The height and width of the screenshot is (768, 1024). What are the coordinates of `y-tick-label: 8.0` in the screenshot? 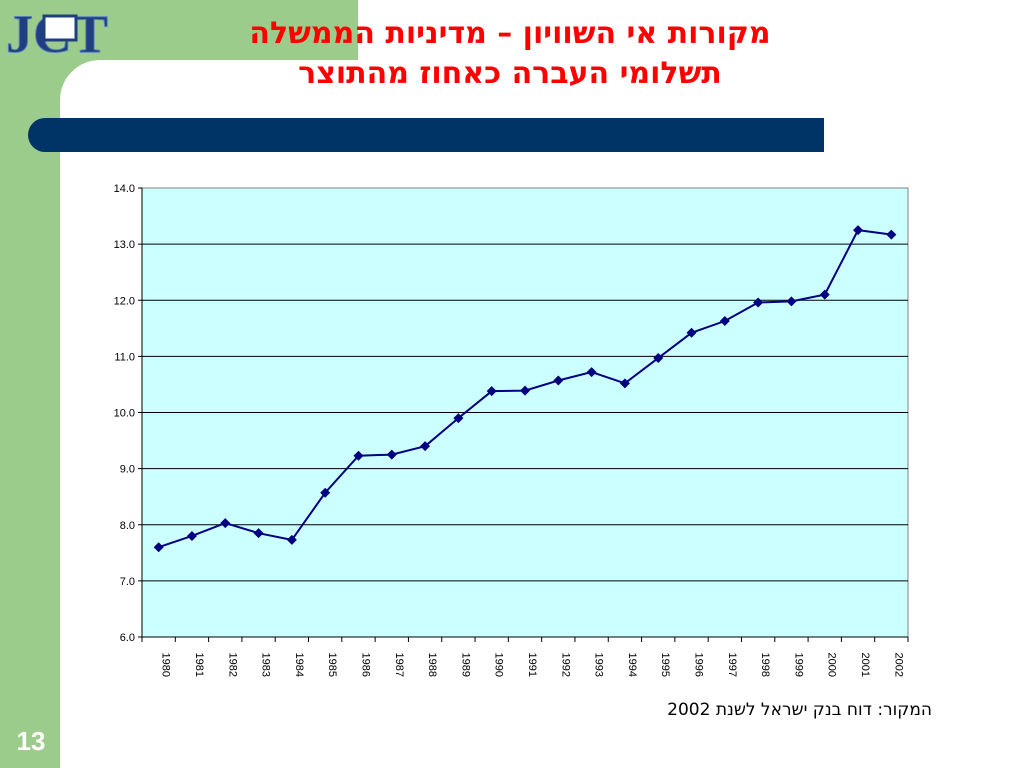 It's located at (127, 526).